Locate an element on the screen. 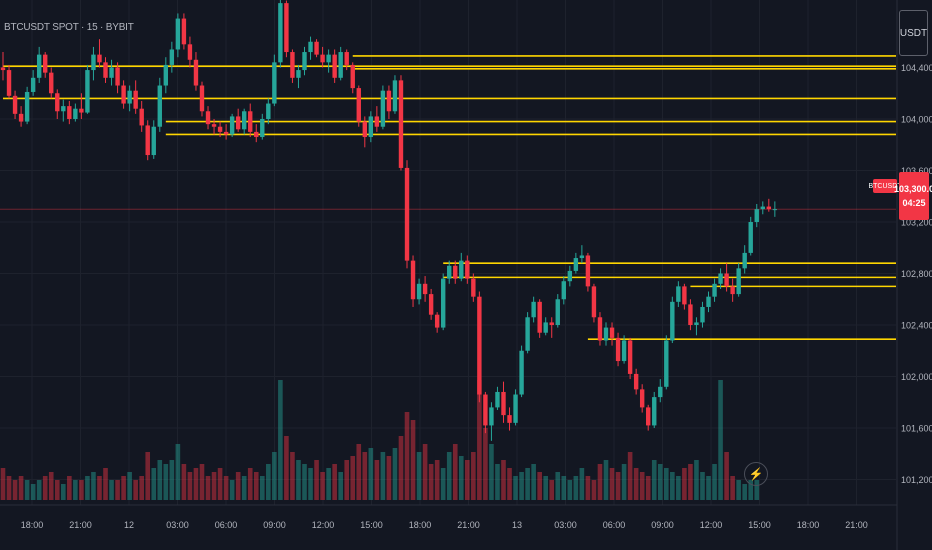  time-tick-label: 09:00 is located at coordinates (274, 525).